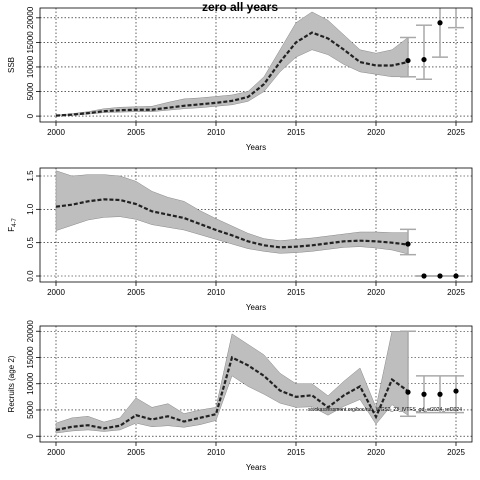 Image resolution: width=480 pixels, height=480 pixels. What do you see at coordinates (11, 229) in the screenshot?
I see `y-axis-label-main: F` at bounding box center [11, 229].